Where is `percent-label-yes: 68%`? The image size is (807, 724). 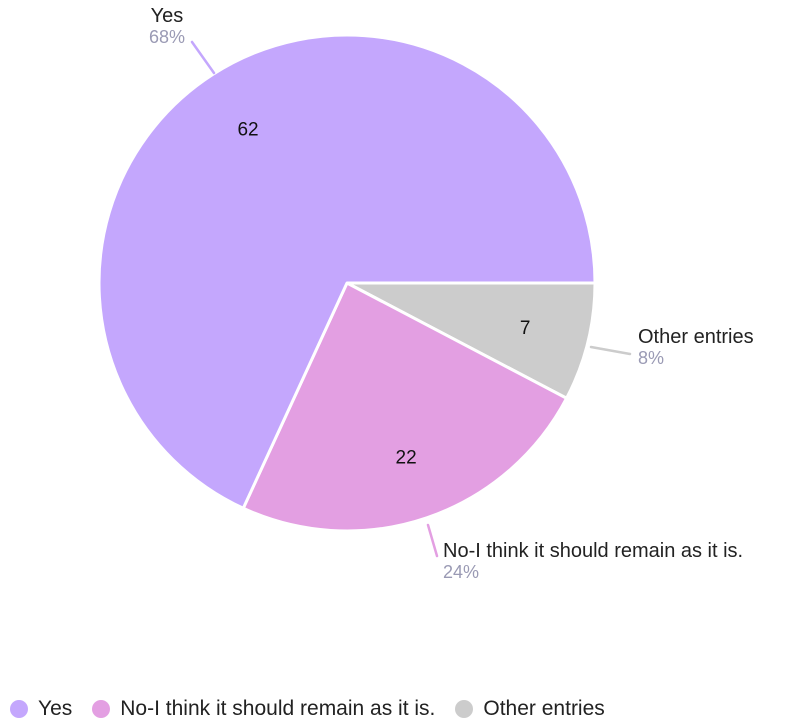
percent-label-yes: 68% is located at coordinates (167, 37).